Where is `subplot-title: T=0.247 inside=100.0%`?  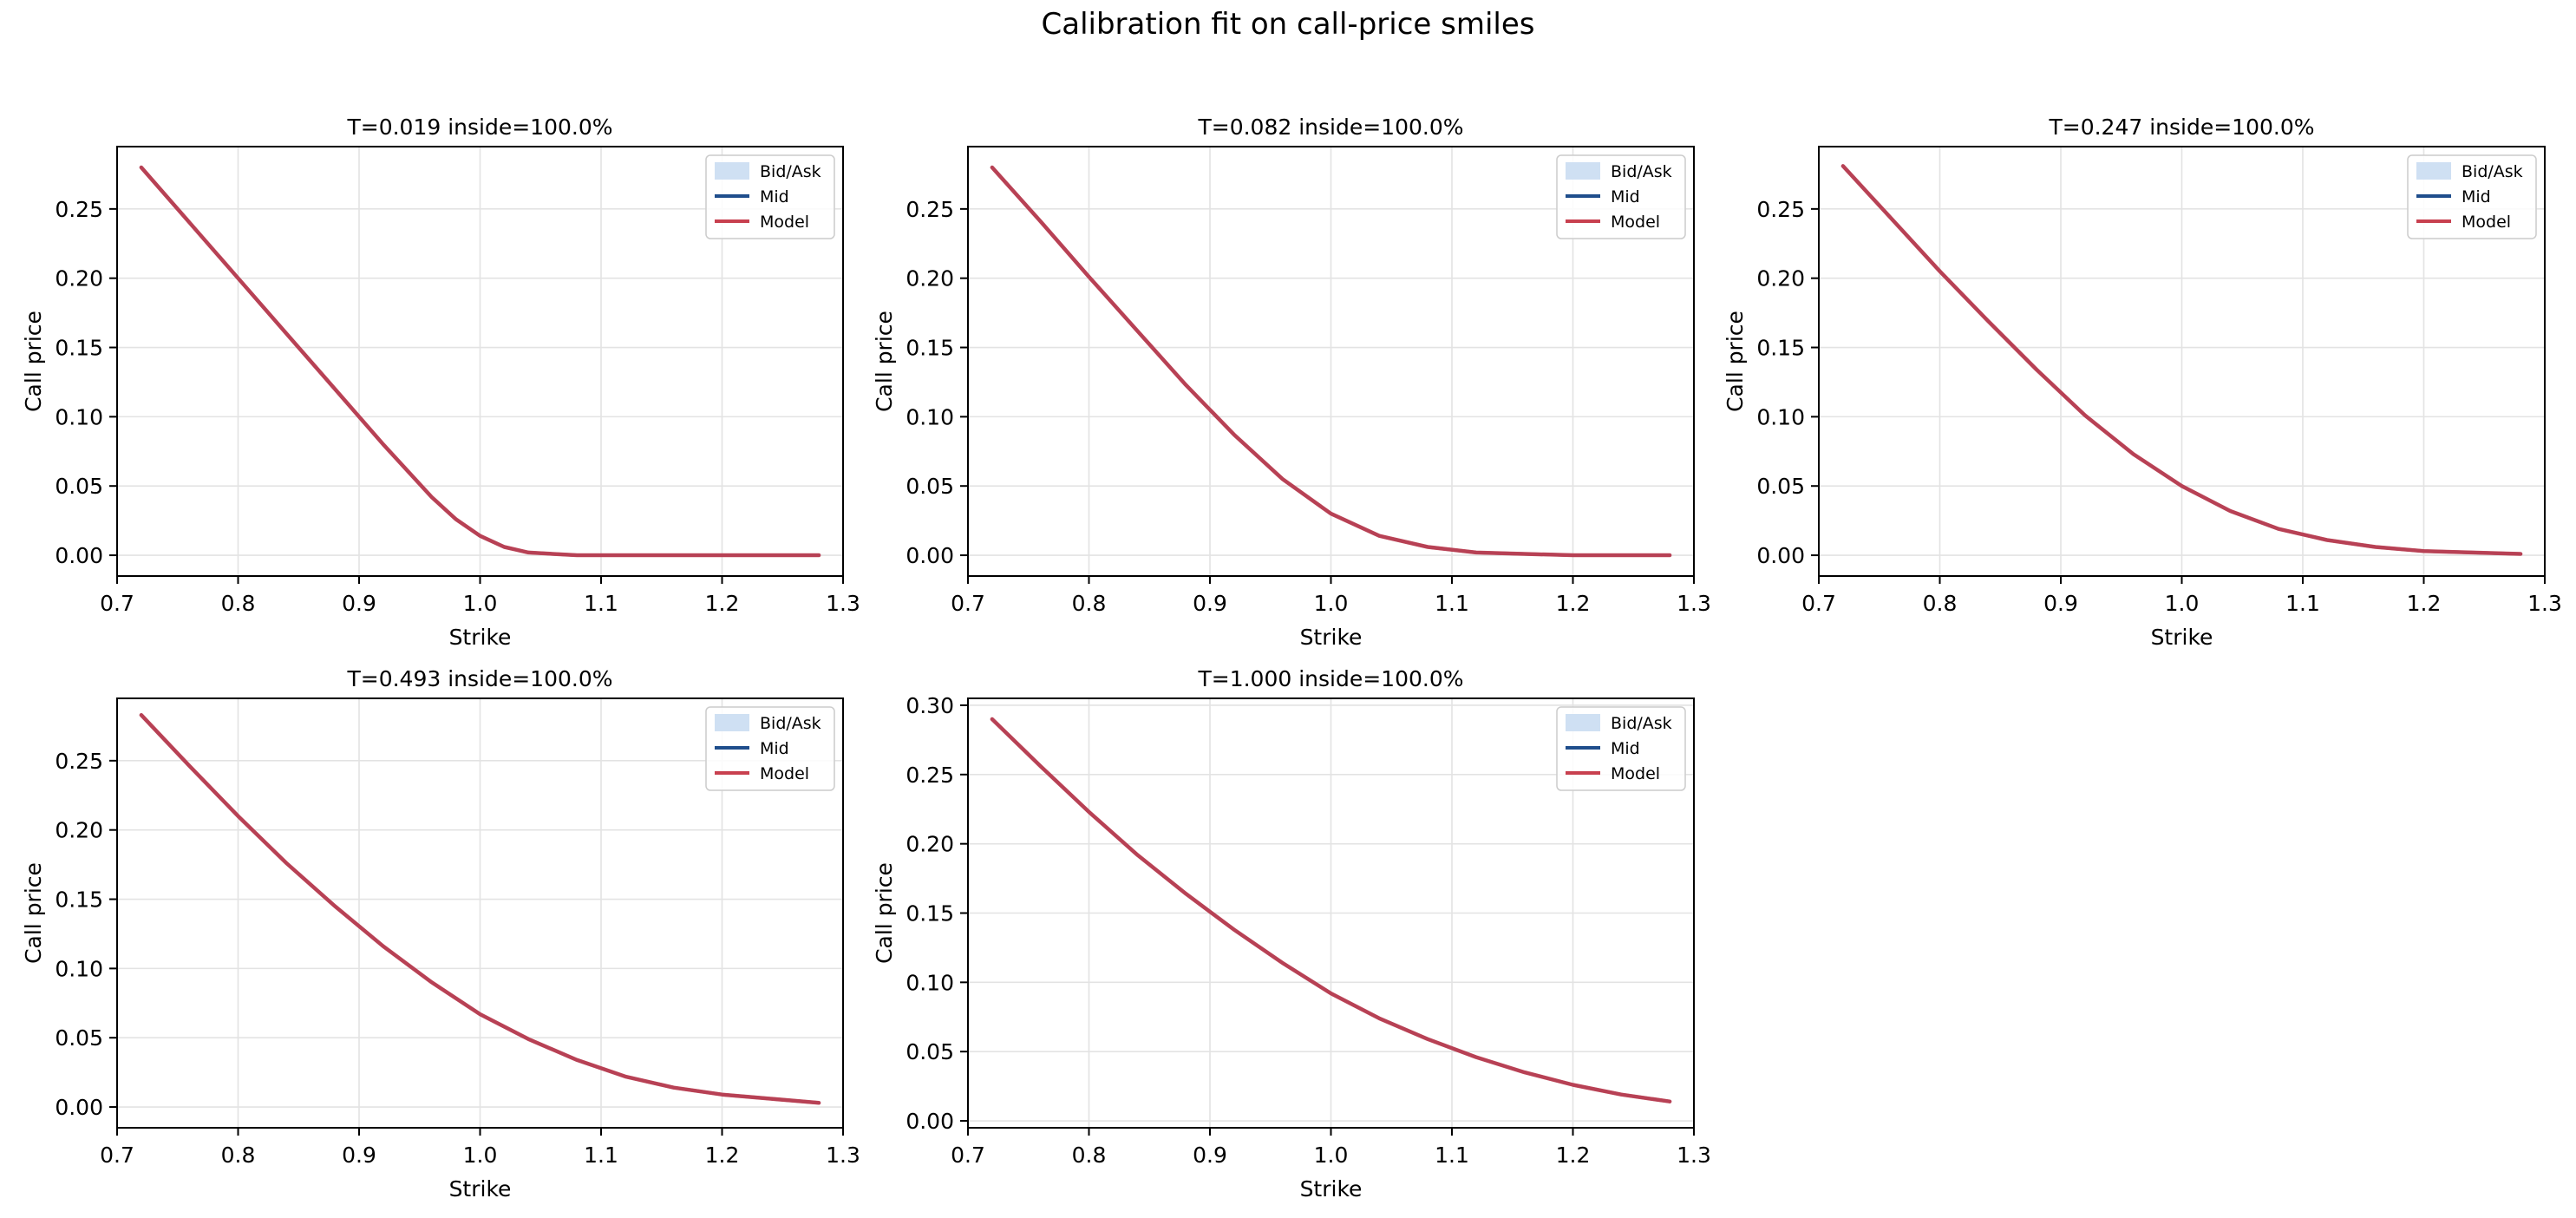 subplot-title: T=0.247 inside=100.0% is located at coordinates (2181, 127).